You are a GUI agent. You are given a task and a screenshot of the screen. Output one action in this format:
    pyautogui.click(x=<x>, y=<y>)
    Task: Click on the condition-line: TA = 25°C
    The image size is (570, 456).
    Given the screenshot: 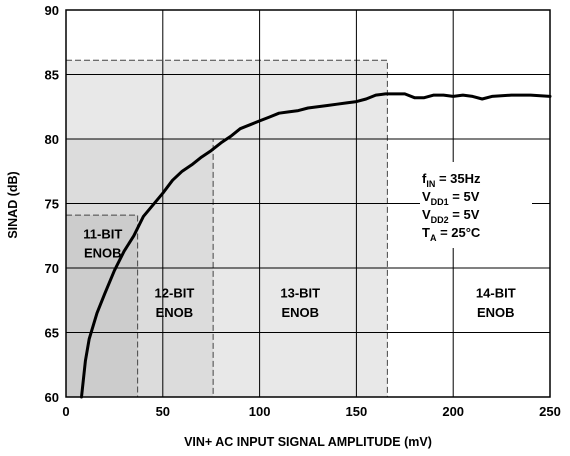 What is the action you would take?
    pyautogui.click(x=451, y=234)
    